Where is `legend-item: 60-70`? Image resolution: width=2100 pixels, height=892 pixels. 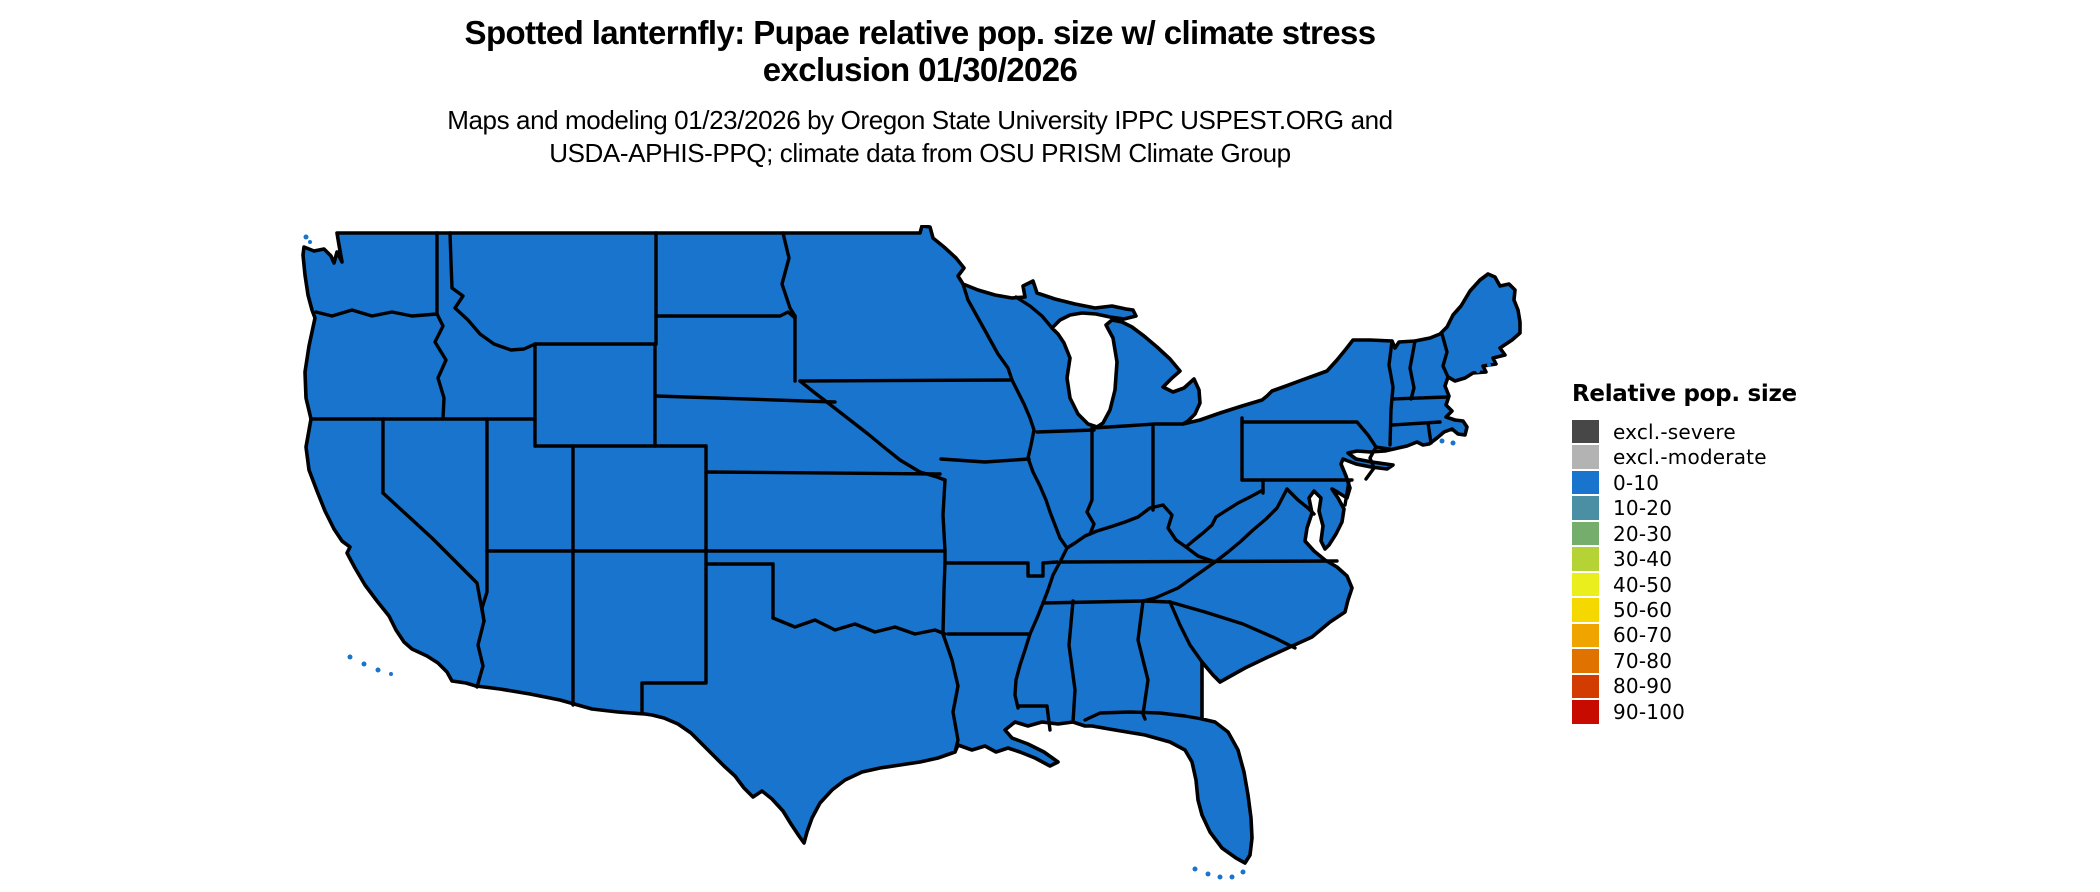 legend-item: 60-70 is located at coordinates (1752, 635).